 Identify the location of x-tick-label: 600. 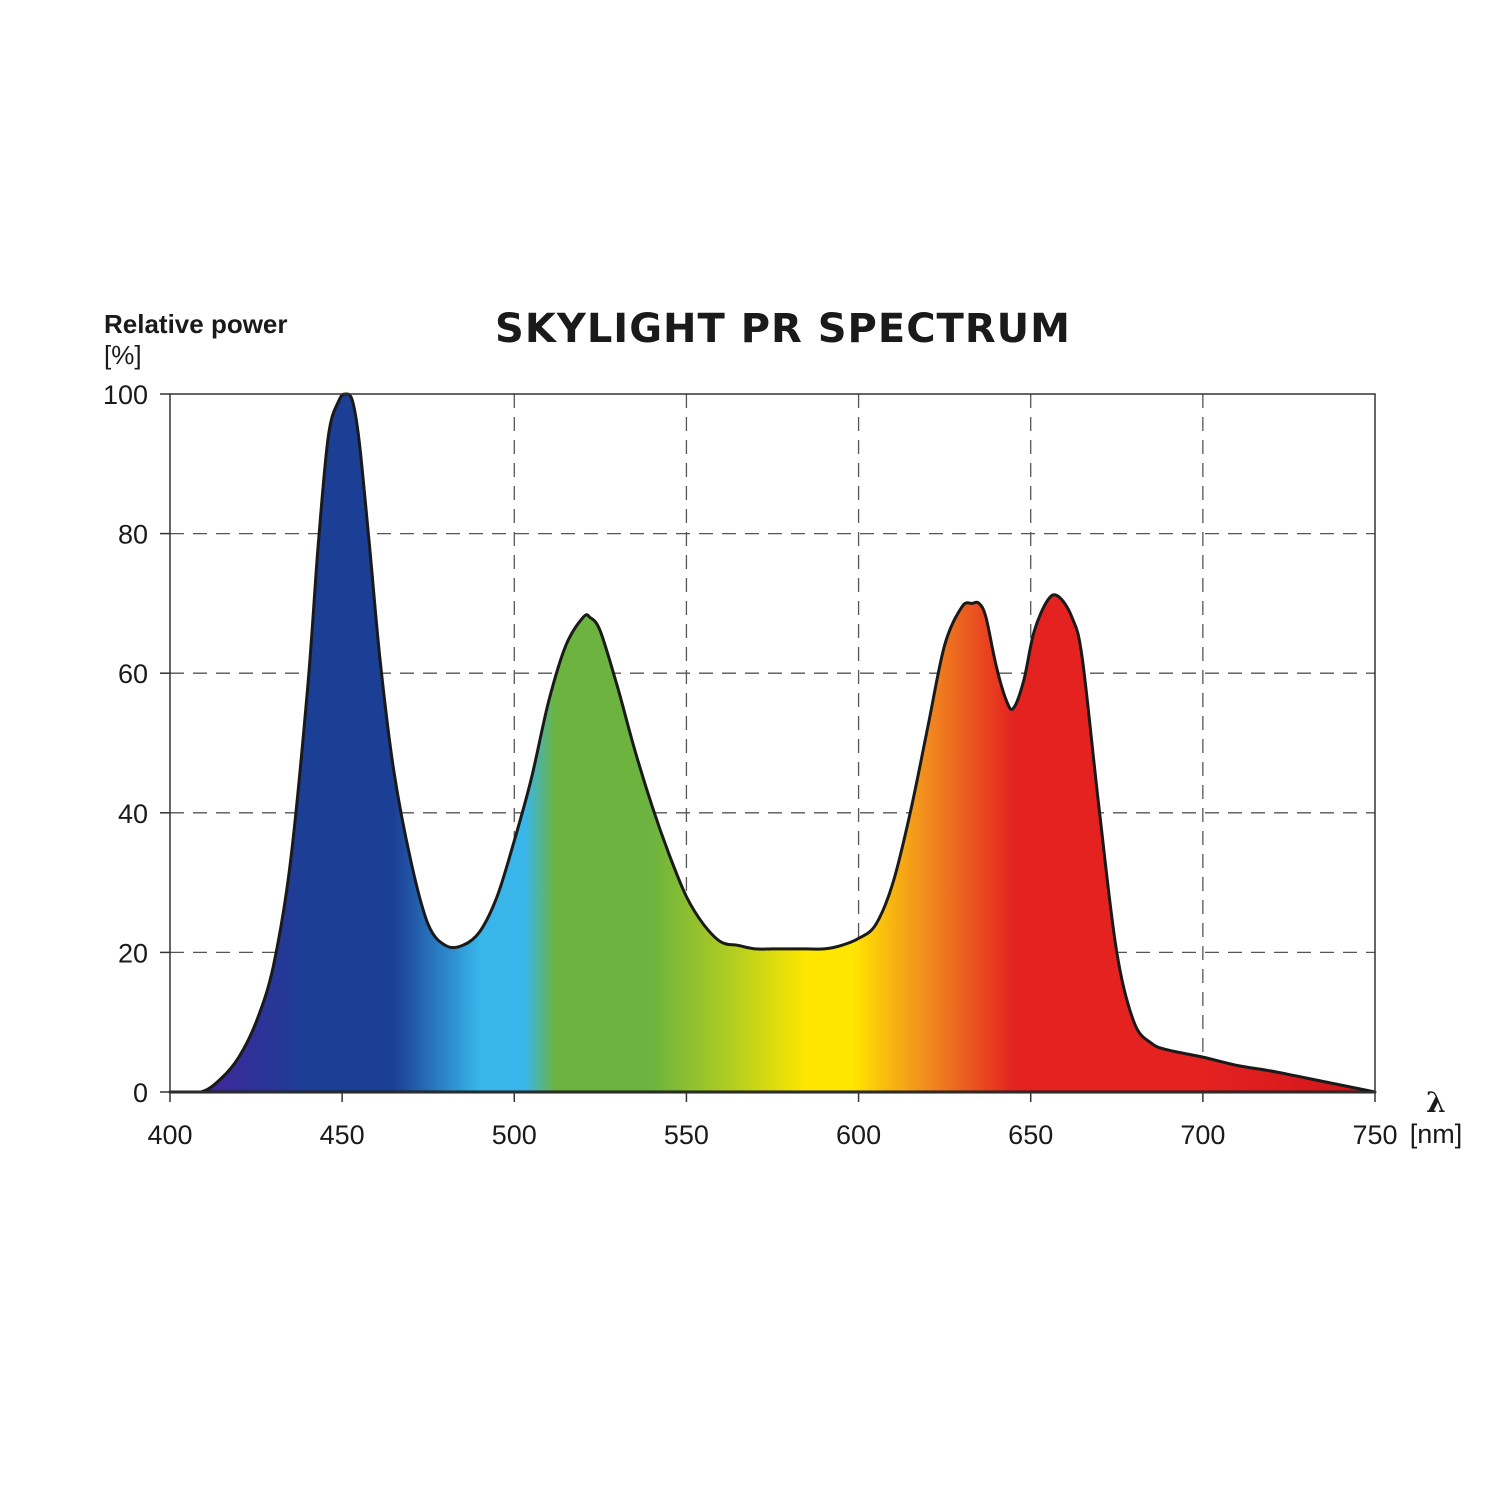
(858, 1135).